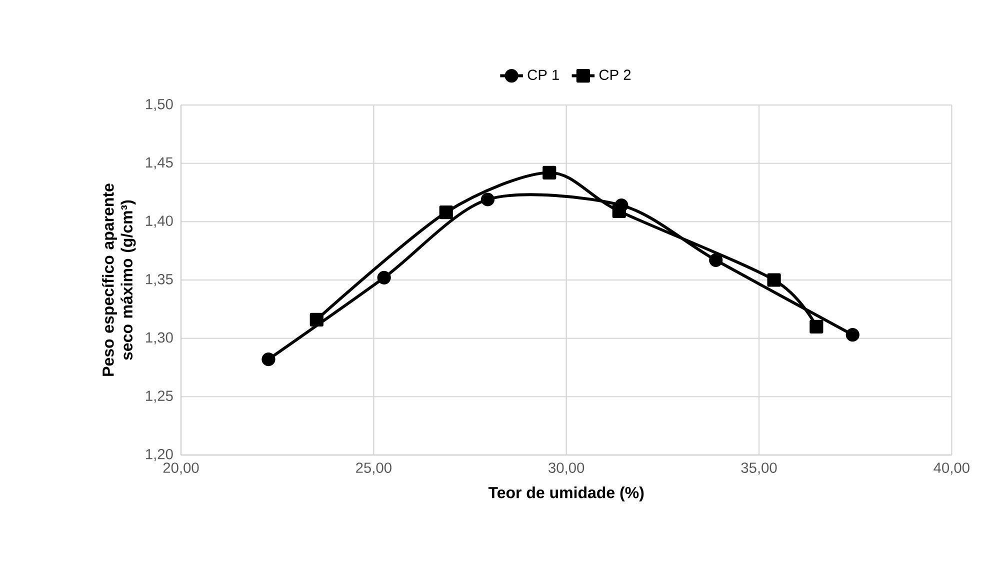  I want to click on y-tick-label: 1,30, so click(159, 338).